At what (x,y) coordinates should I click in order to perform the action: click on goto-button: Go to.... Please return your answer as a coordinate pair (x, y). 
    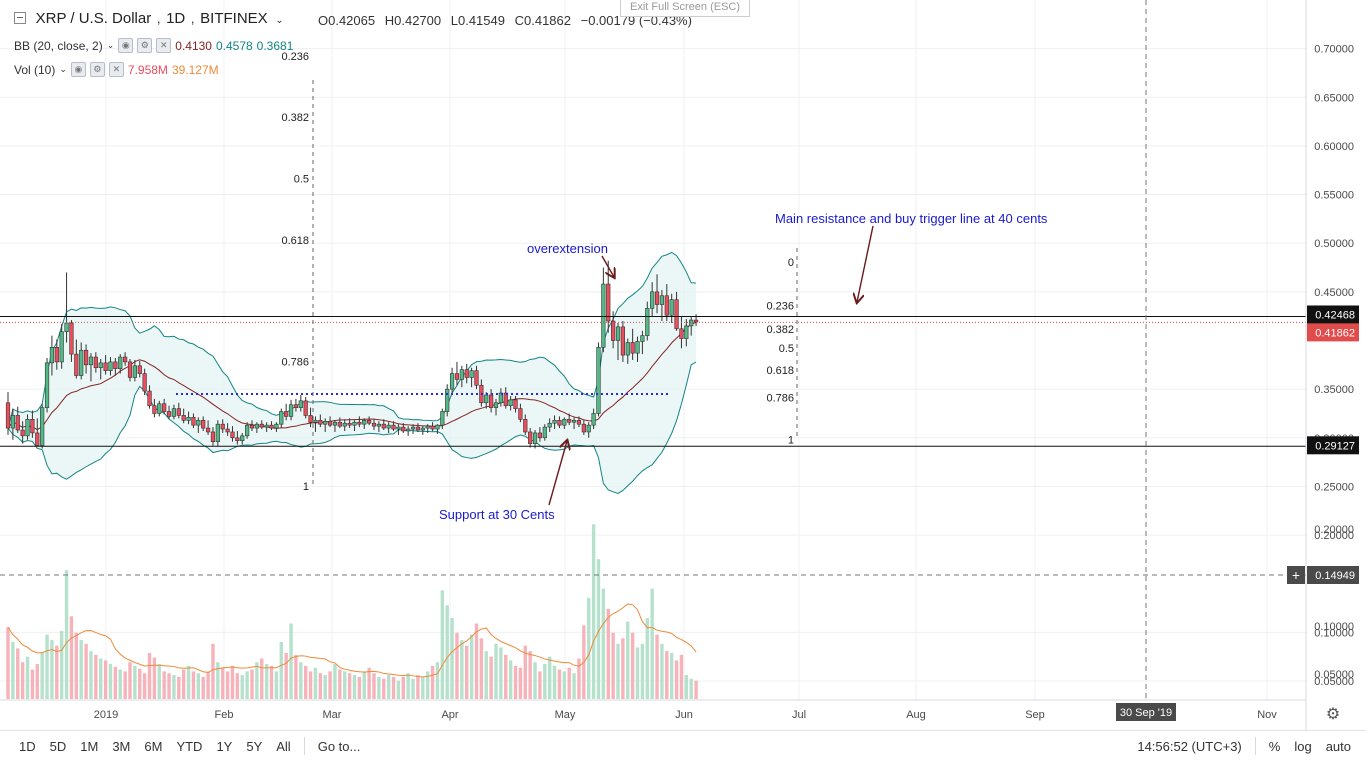
    Looking at the image, I should click on (339, 746).